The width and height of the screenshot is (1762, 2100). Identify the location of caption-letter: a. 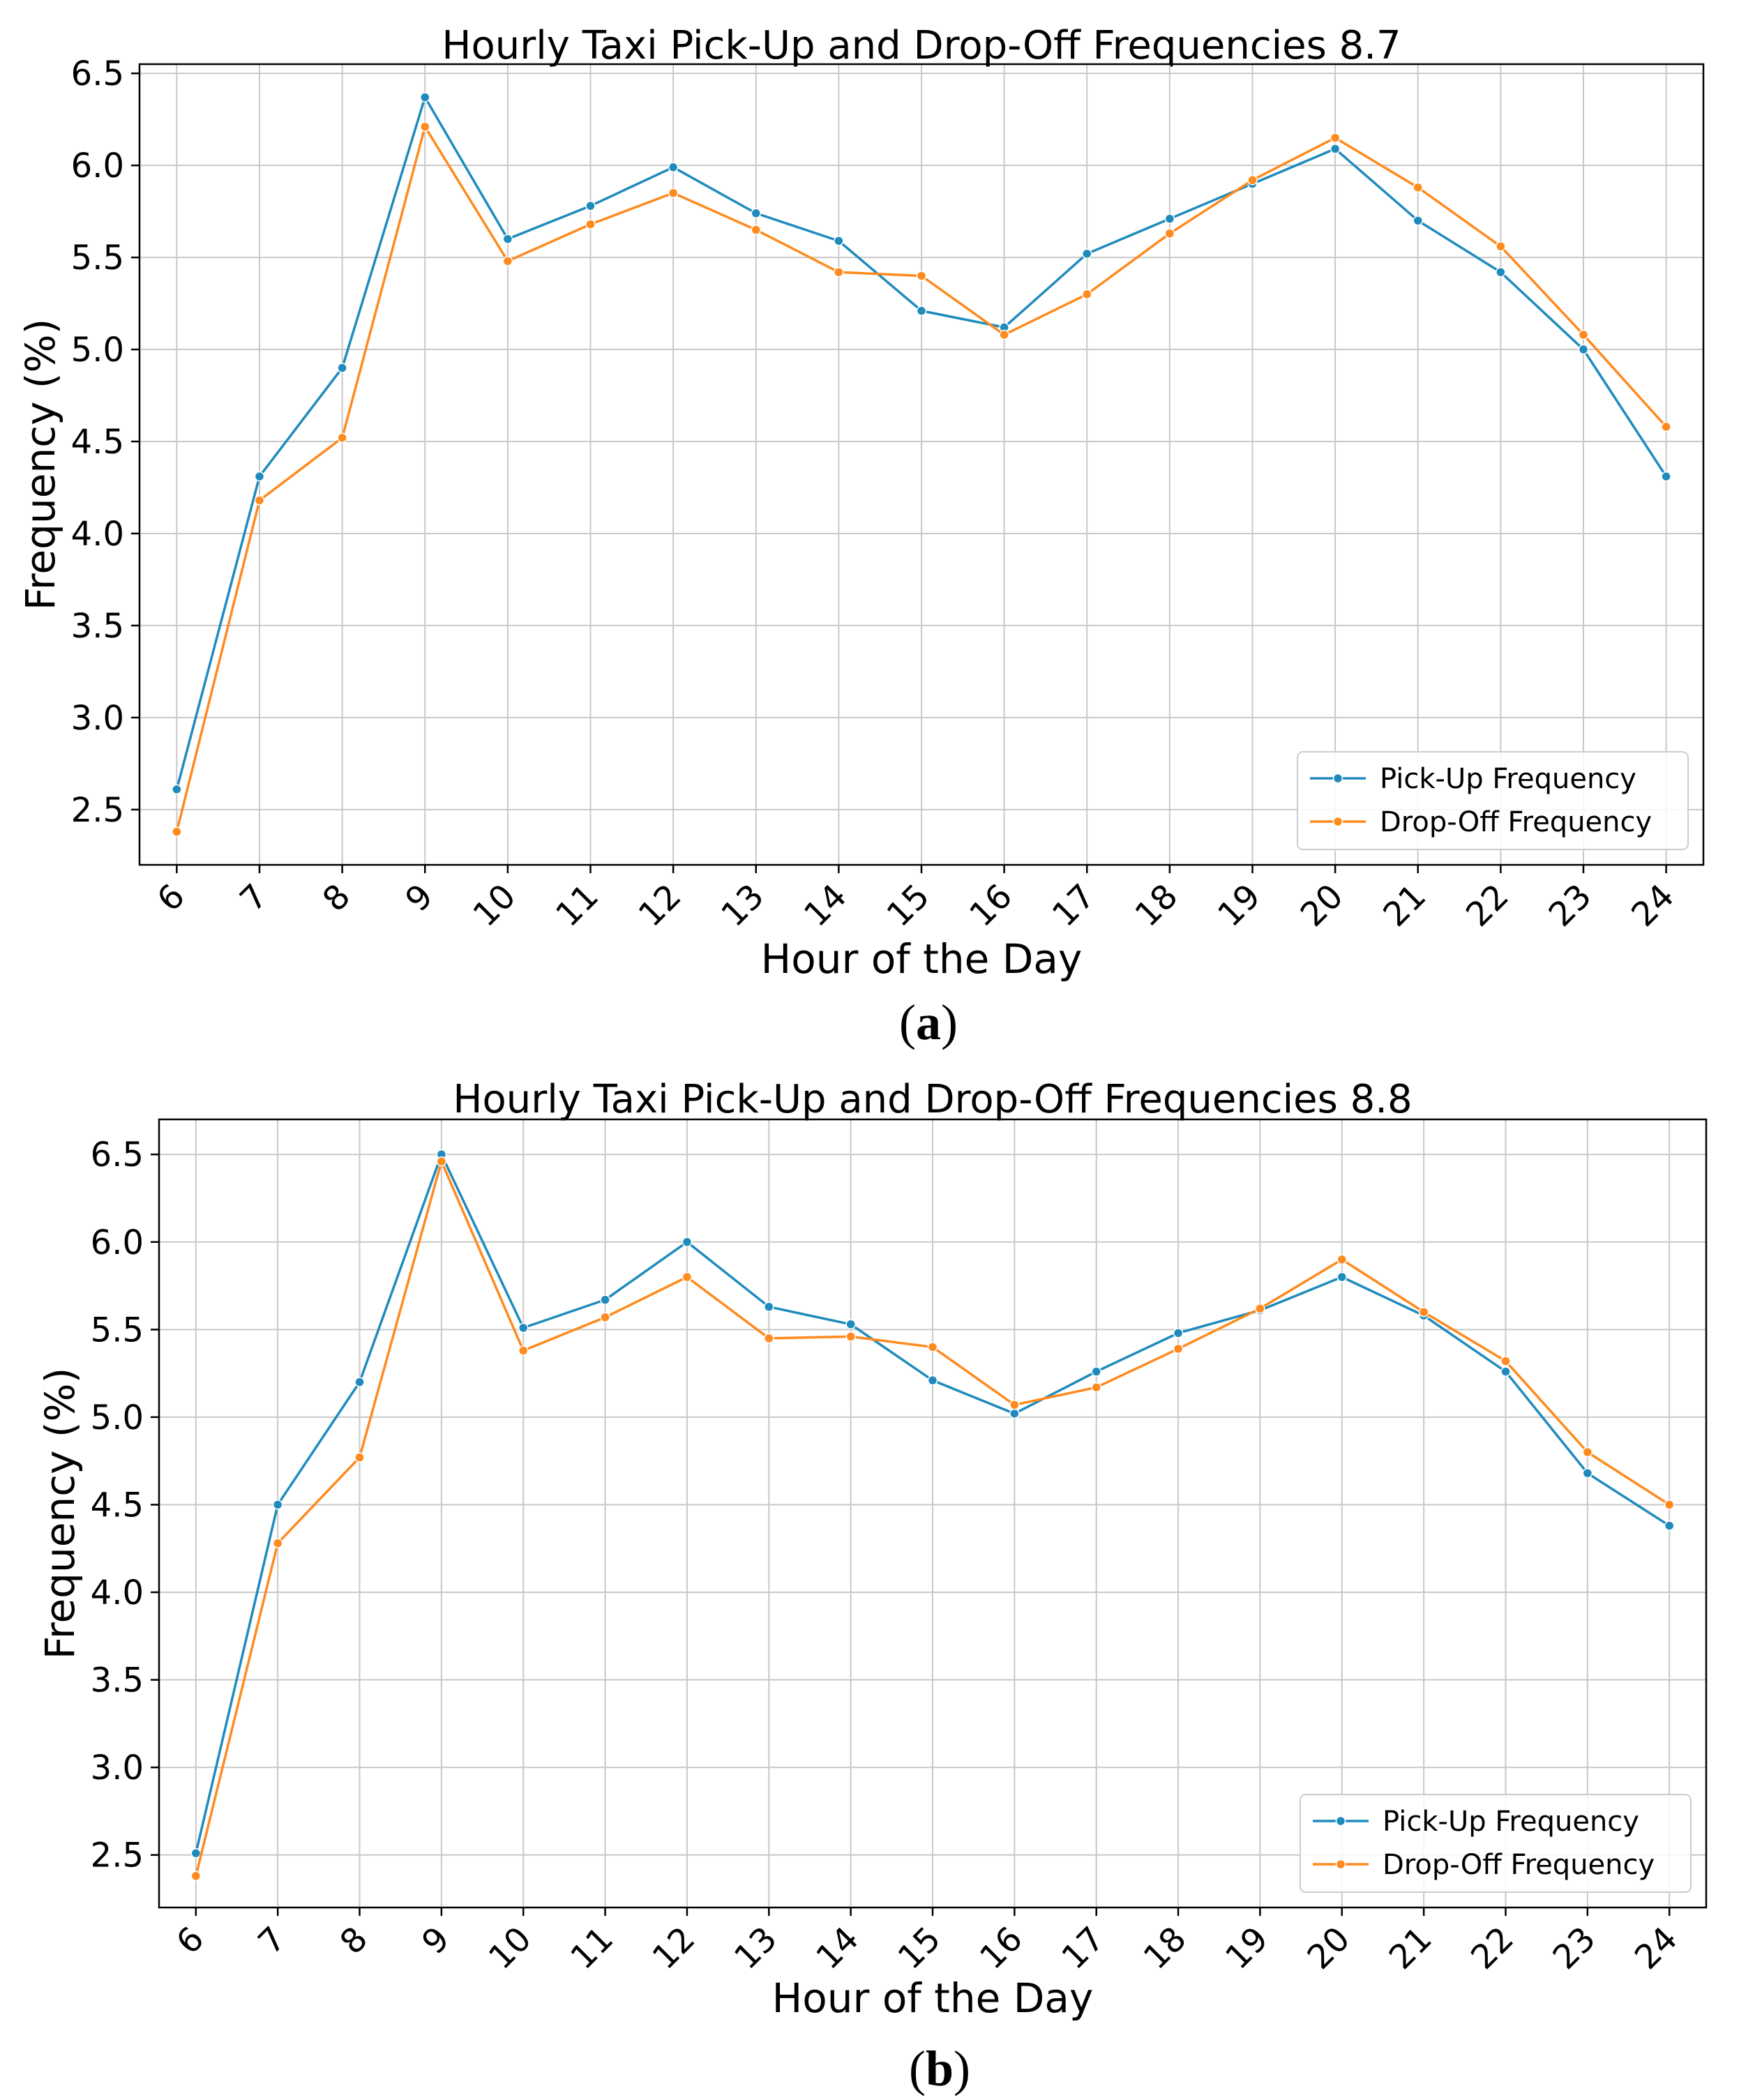
(928, 1023).